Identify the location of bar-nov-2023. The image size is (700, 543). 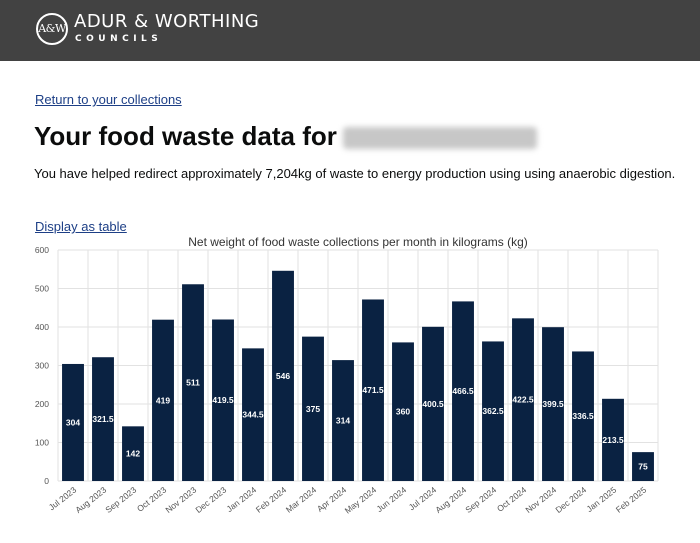
(193, 382).